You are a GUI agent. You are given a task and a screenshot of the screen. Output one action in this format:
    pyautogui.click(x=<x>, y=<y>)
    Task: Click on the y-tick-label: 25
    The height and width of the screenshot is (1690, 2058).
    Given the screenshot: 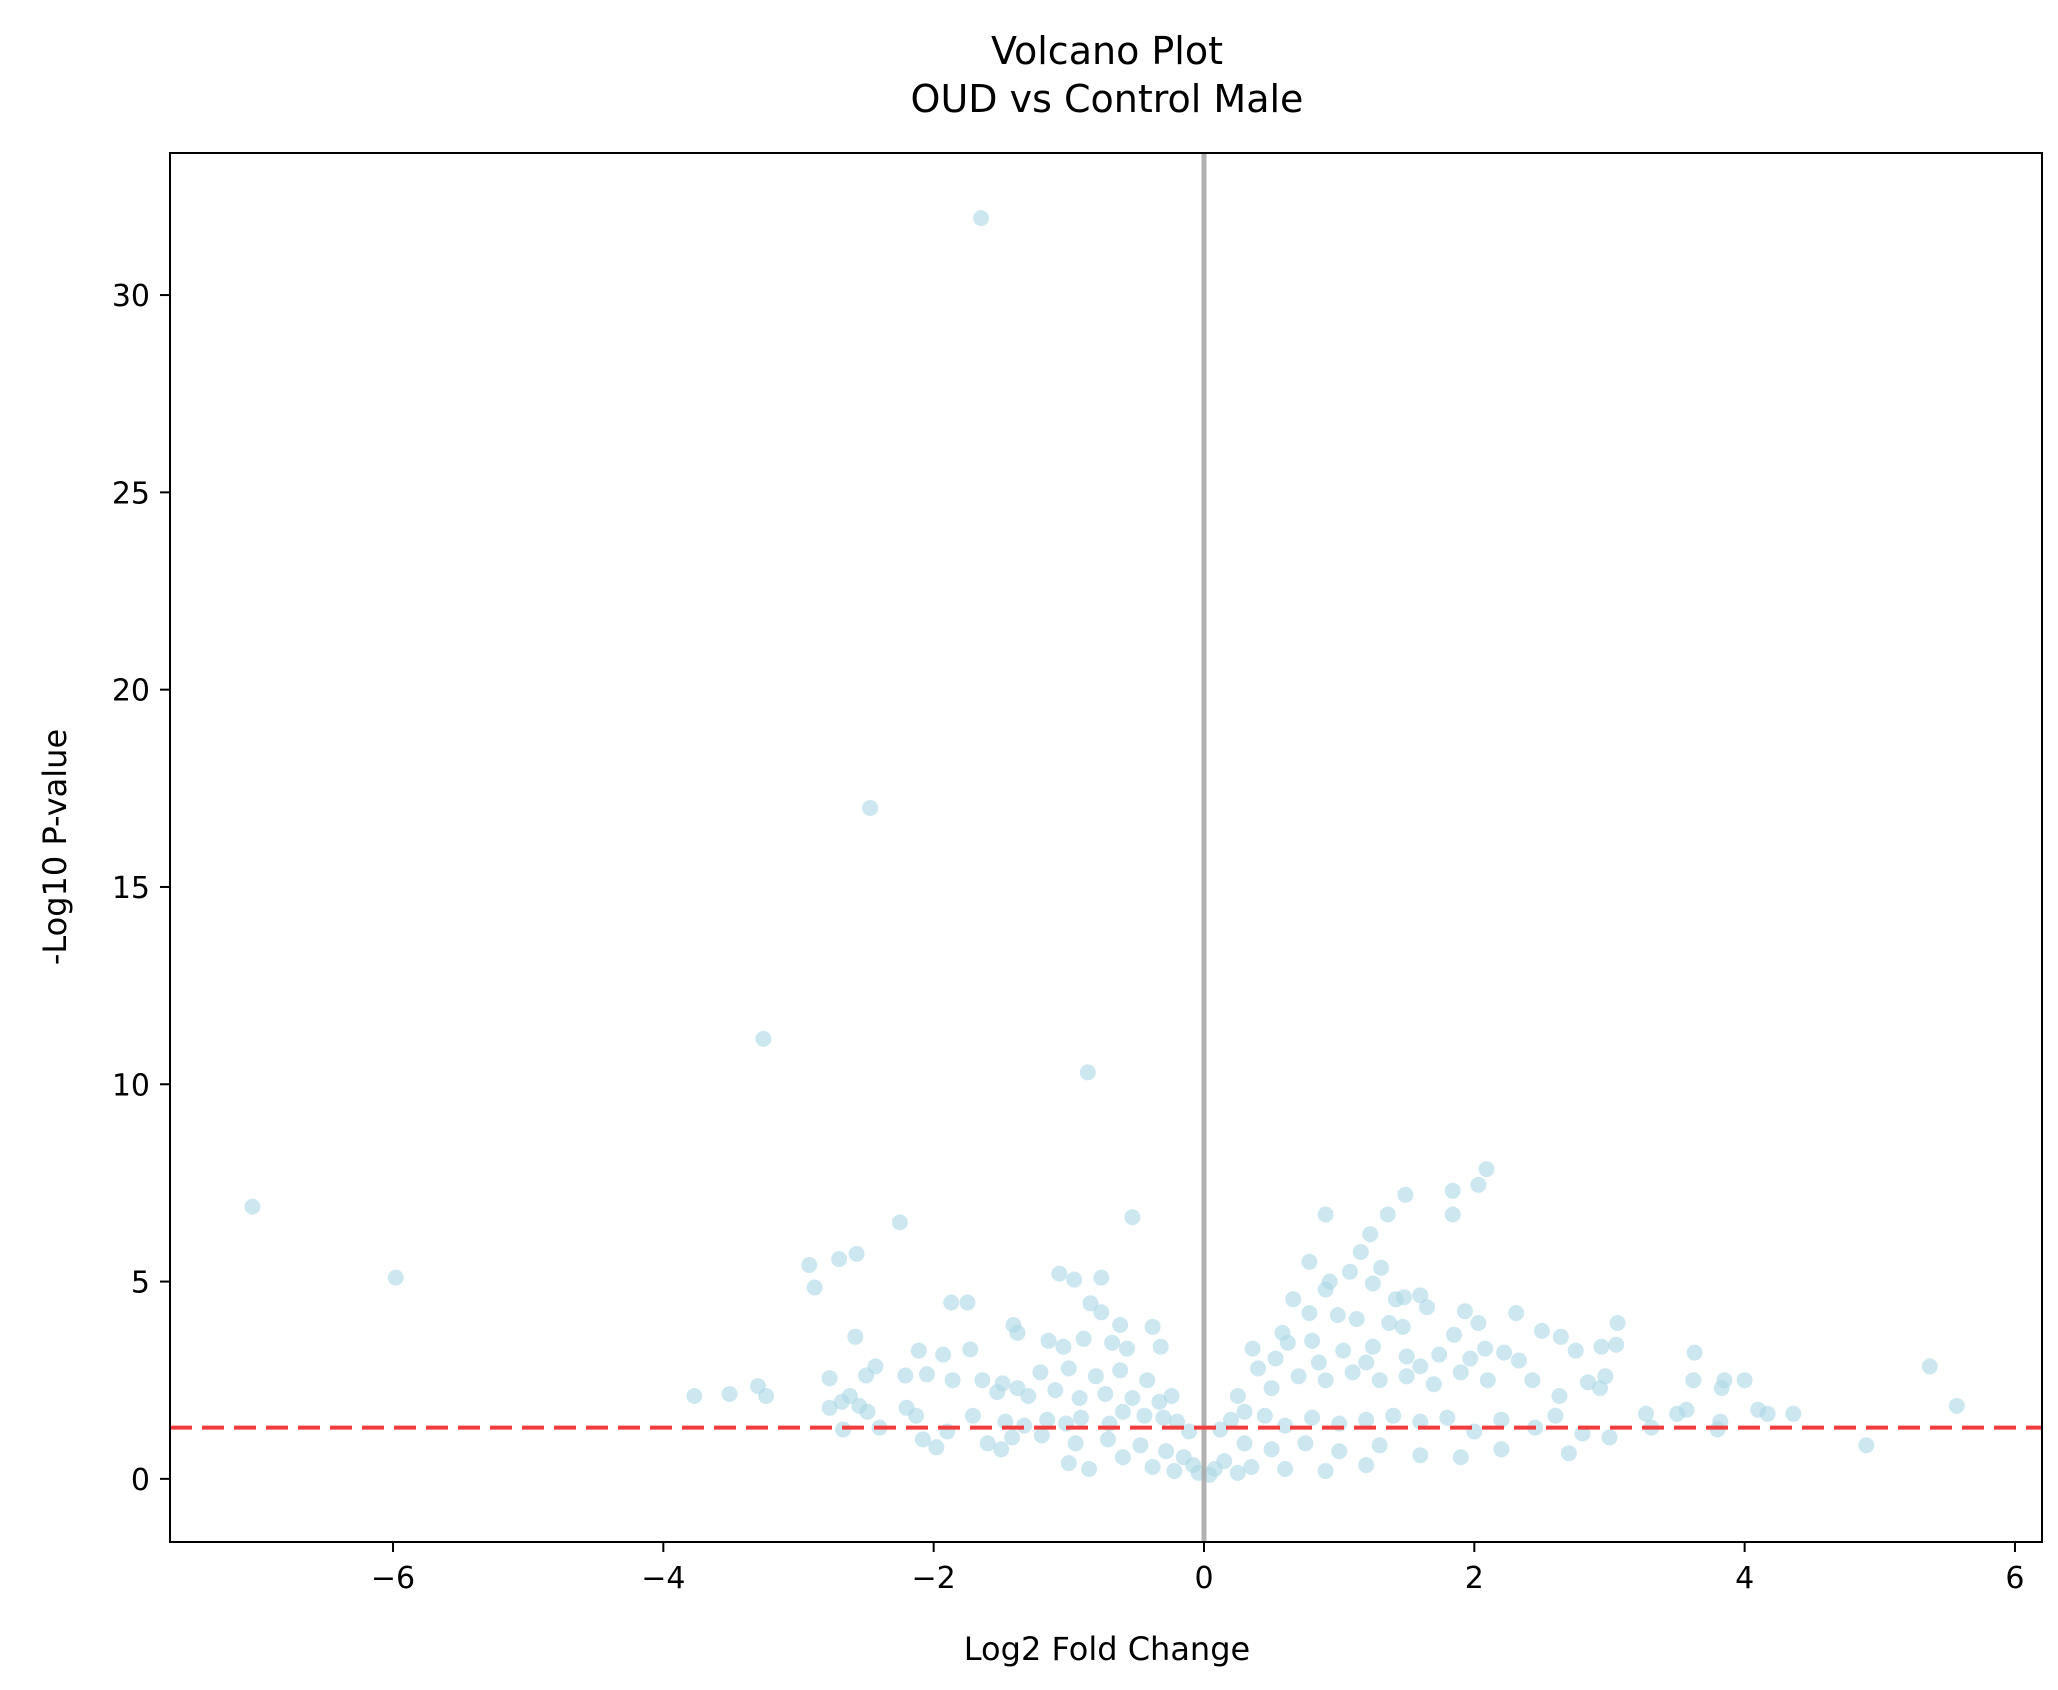 What is the action you would take?
    pyautogui.click(x=131, y=493)
    